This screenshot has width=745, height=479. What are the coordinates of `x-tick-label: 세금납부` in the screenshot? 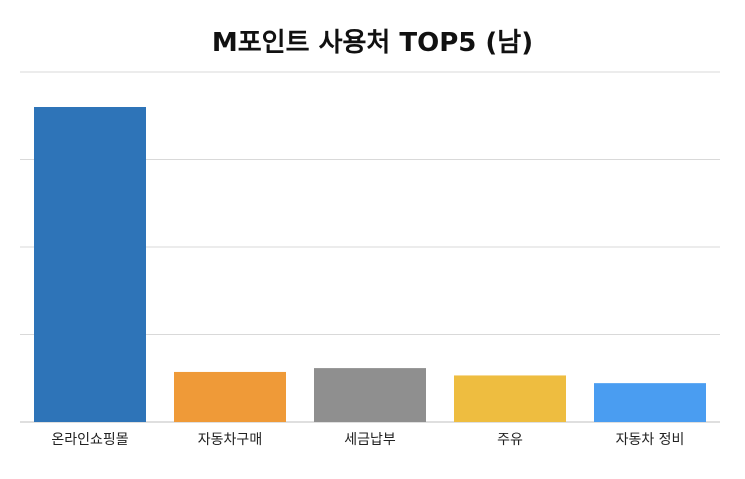 It's located at (370, 440).